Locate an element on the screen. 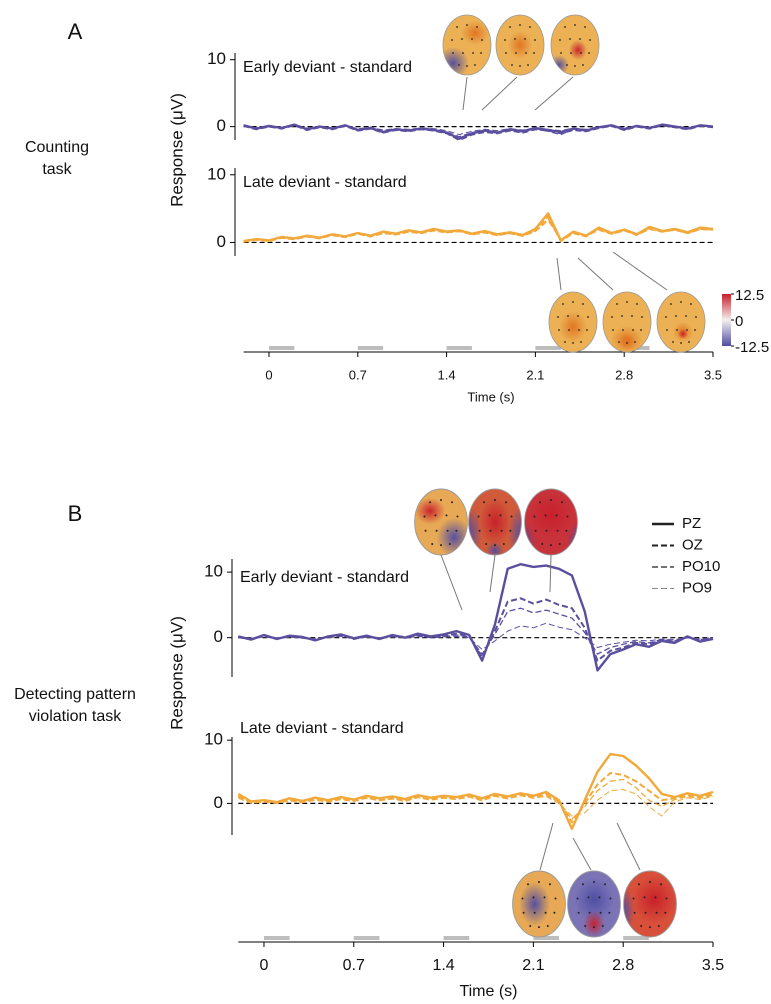 This screenshot has height=1004, width=771. colorbar-label: -12.5 is located at coordinates (752, 347).